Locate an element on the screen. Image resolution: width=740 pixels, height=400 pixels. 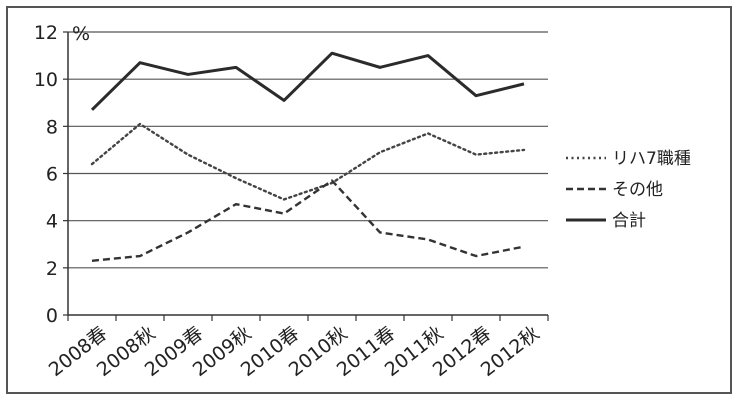
y-tick-label: 6 is located at coordinates (52, 175).